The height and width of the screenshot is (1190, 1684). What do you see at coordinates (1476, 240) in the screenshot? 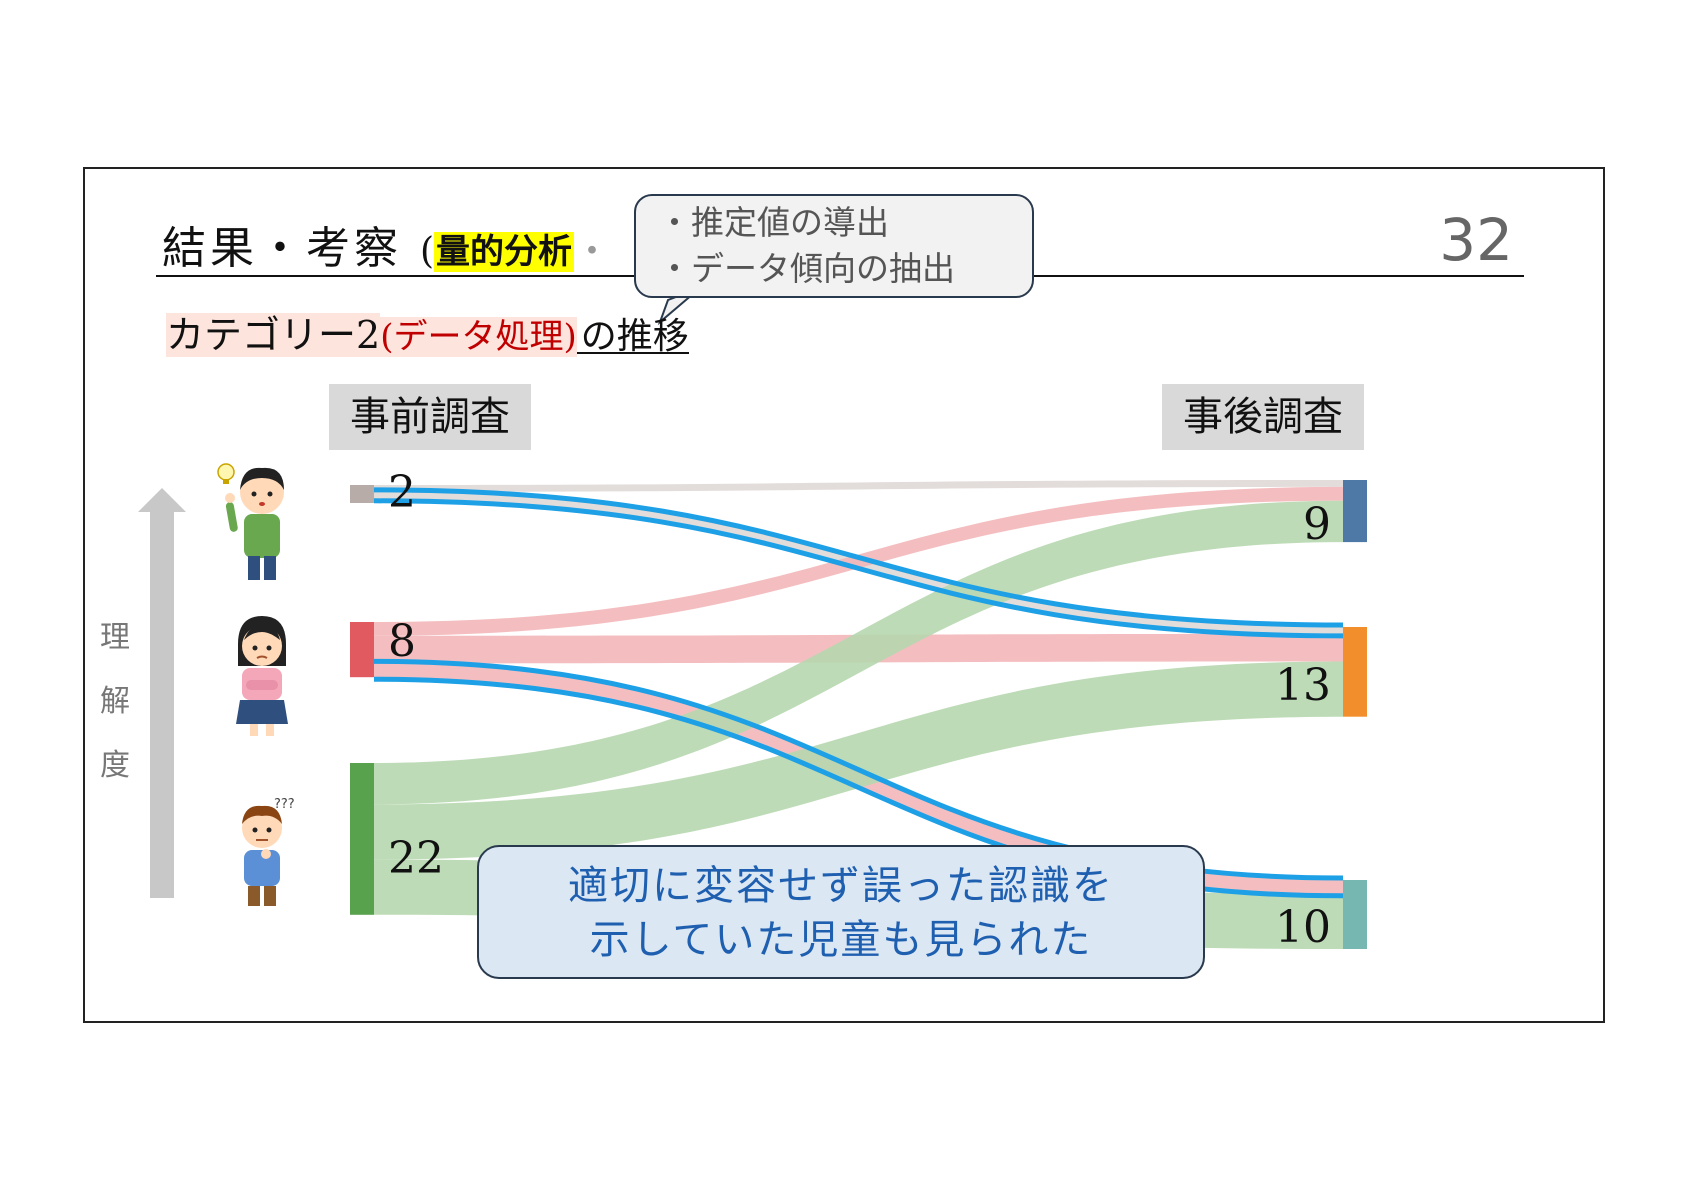
I see `page-number: 32` at bounding box center [1476, 240].